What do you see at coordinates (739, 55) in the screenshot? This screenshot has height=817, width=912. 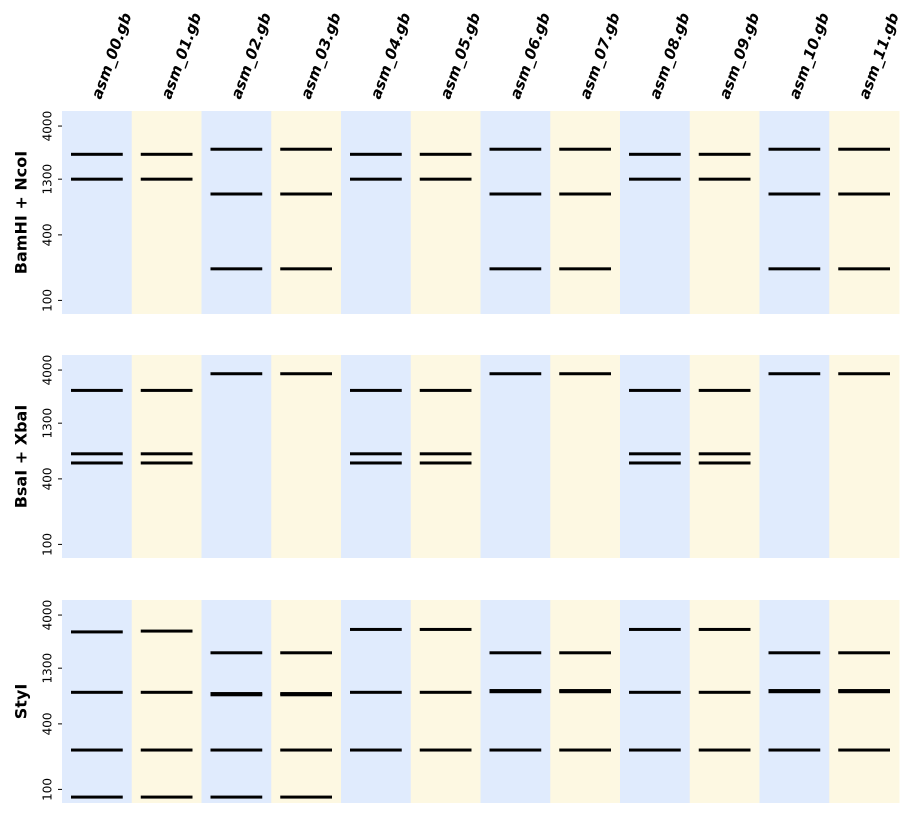 I see `lane-title: asm_09.gb` at bounding box center [739, 55].